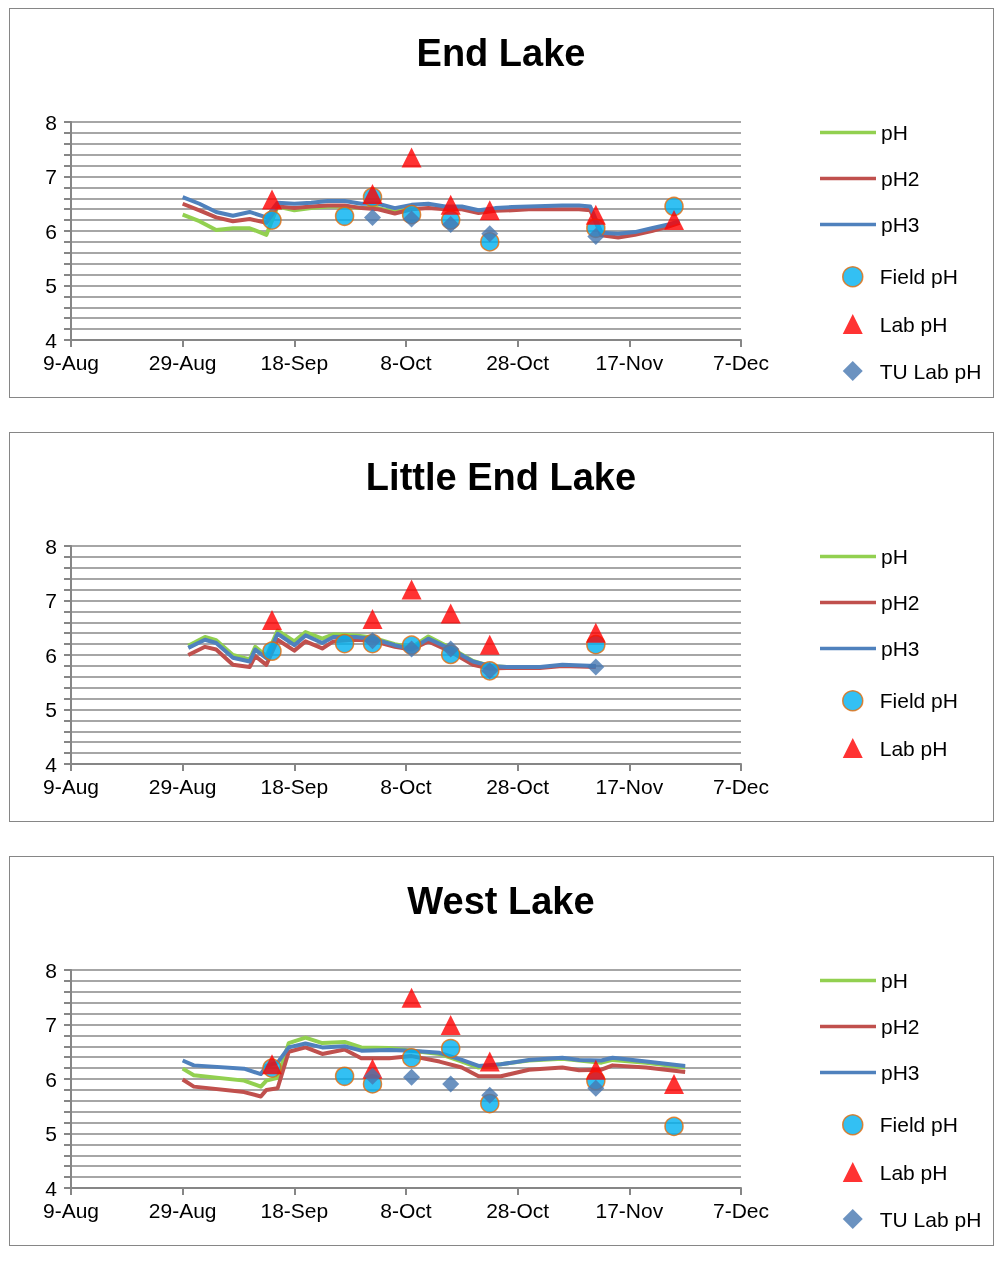 The height and width of the screenshot is (1263, 1004). I want to click on chart-title: West Lake, so click(501, 901).